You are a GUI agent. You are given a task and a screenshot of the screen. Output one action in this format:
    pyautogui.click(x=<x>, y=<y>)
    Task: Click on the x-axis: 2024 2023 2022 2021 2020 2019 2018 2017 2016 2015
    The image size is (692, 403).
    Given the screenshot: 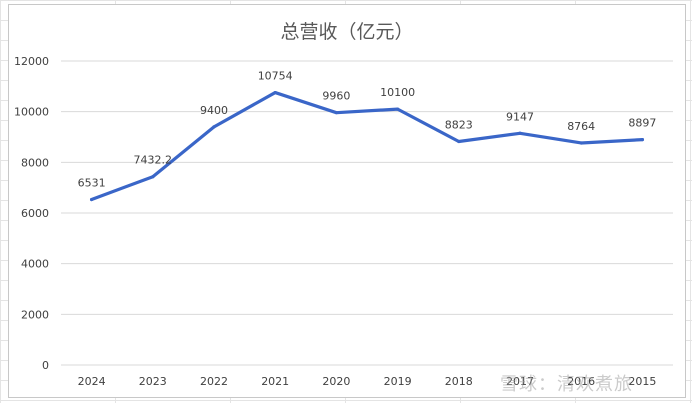 What is the action you would take?
    pyautogui.click(x=367, y=381)
    